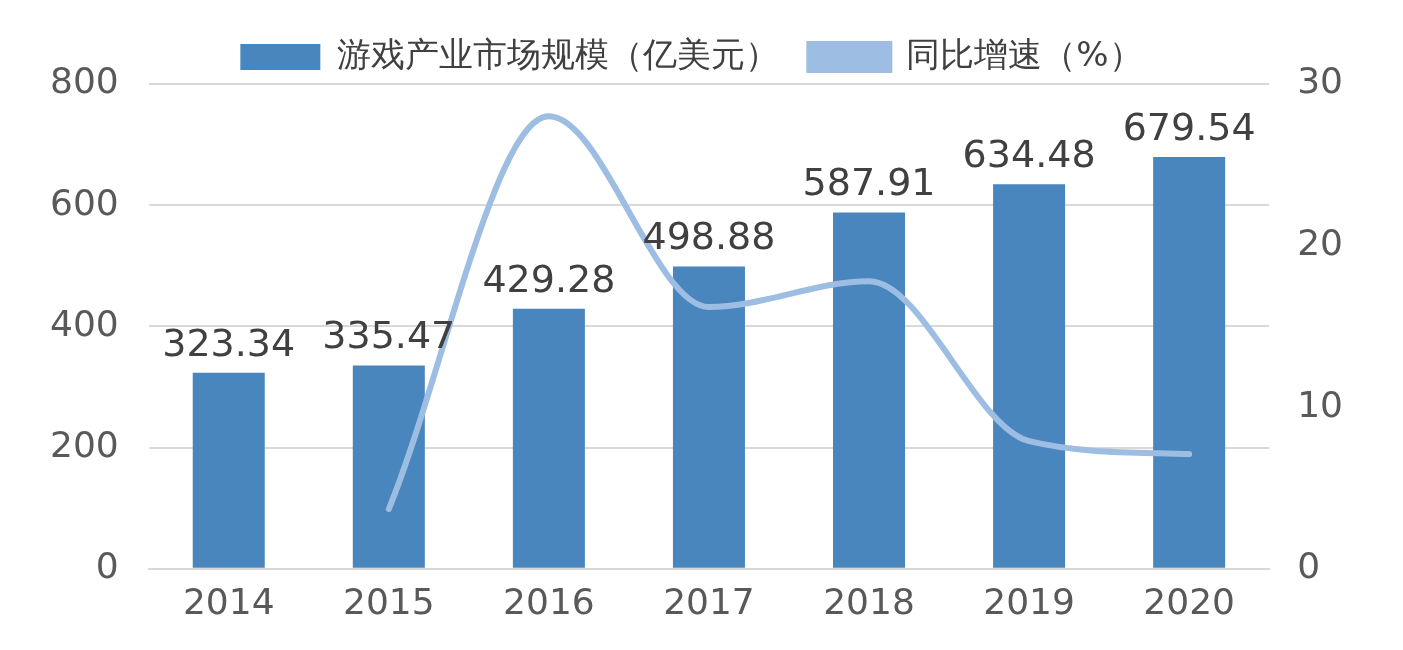  What do you see at coordinates (709, 601) in the screenshot?
I see `x-tick-label: 2017` at bounding box center [709, 601].